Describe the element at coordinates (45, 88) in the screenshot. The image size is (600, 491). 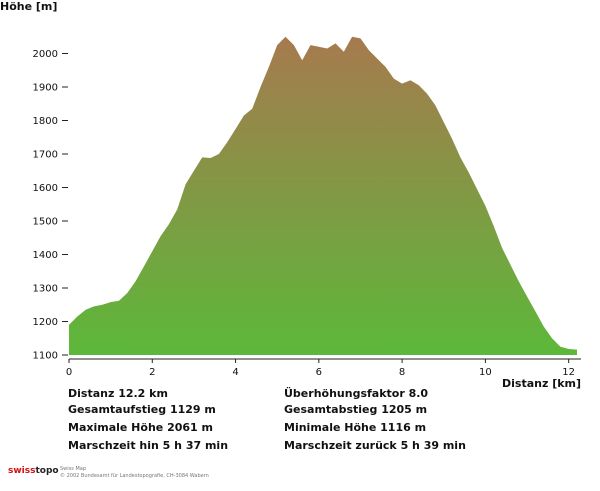
I see `y-tick-label: 1900` at that location.